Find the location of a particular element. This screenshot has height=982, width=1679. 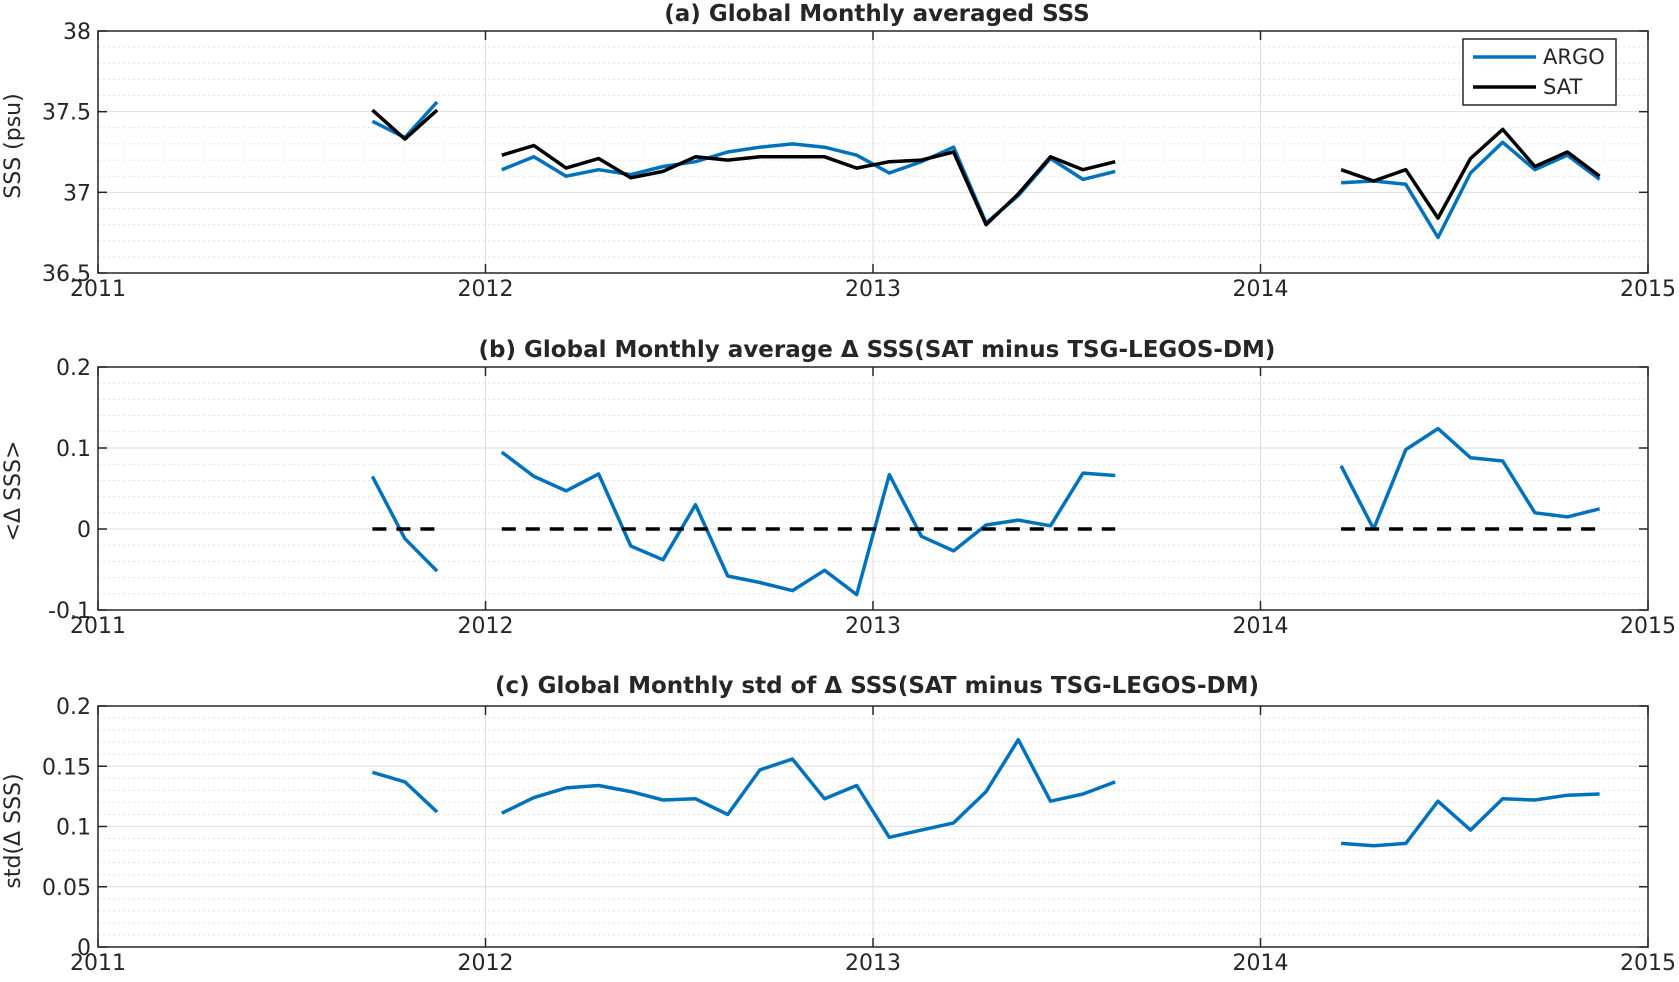

y-tick-label: 36.5 is located at coordinates (66, 274).